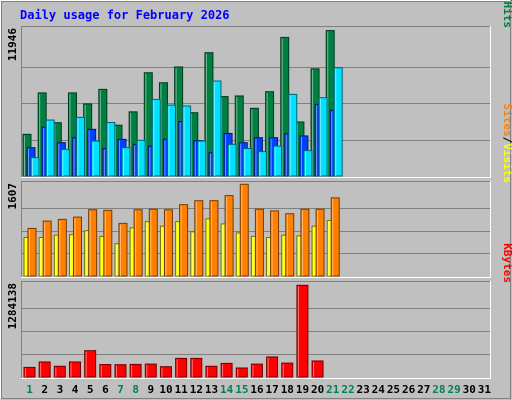  What do you see at coordinates (317, 389) in the screenshot?
I see `x-tick-label: 20` at bounding box center [317, 389].